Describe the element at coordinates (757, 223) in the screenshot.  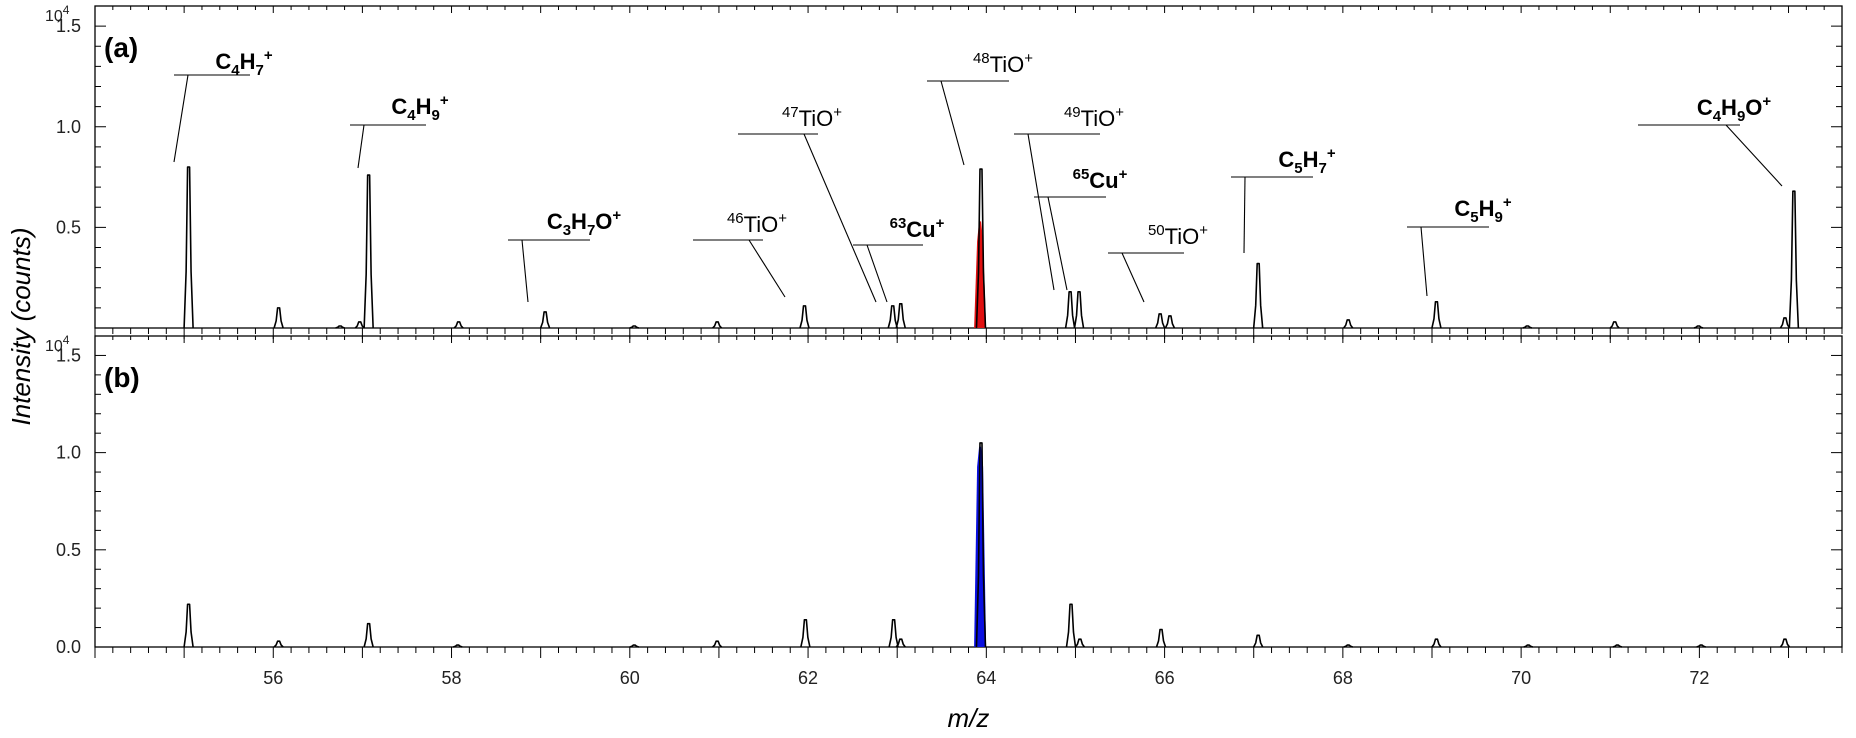
I see `annotation-46TiO: 46TiO+` at that location.